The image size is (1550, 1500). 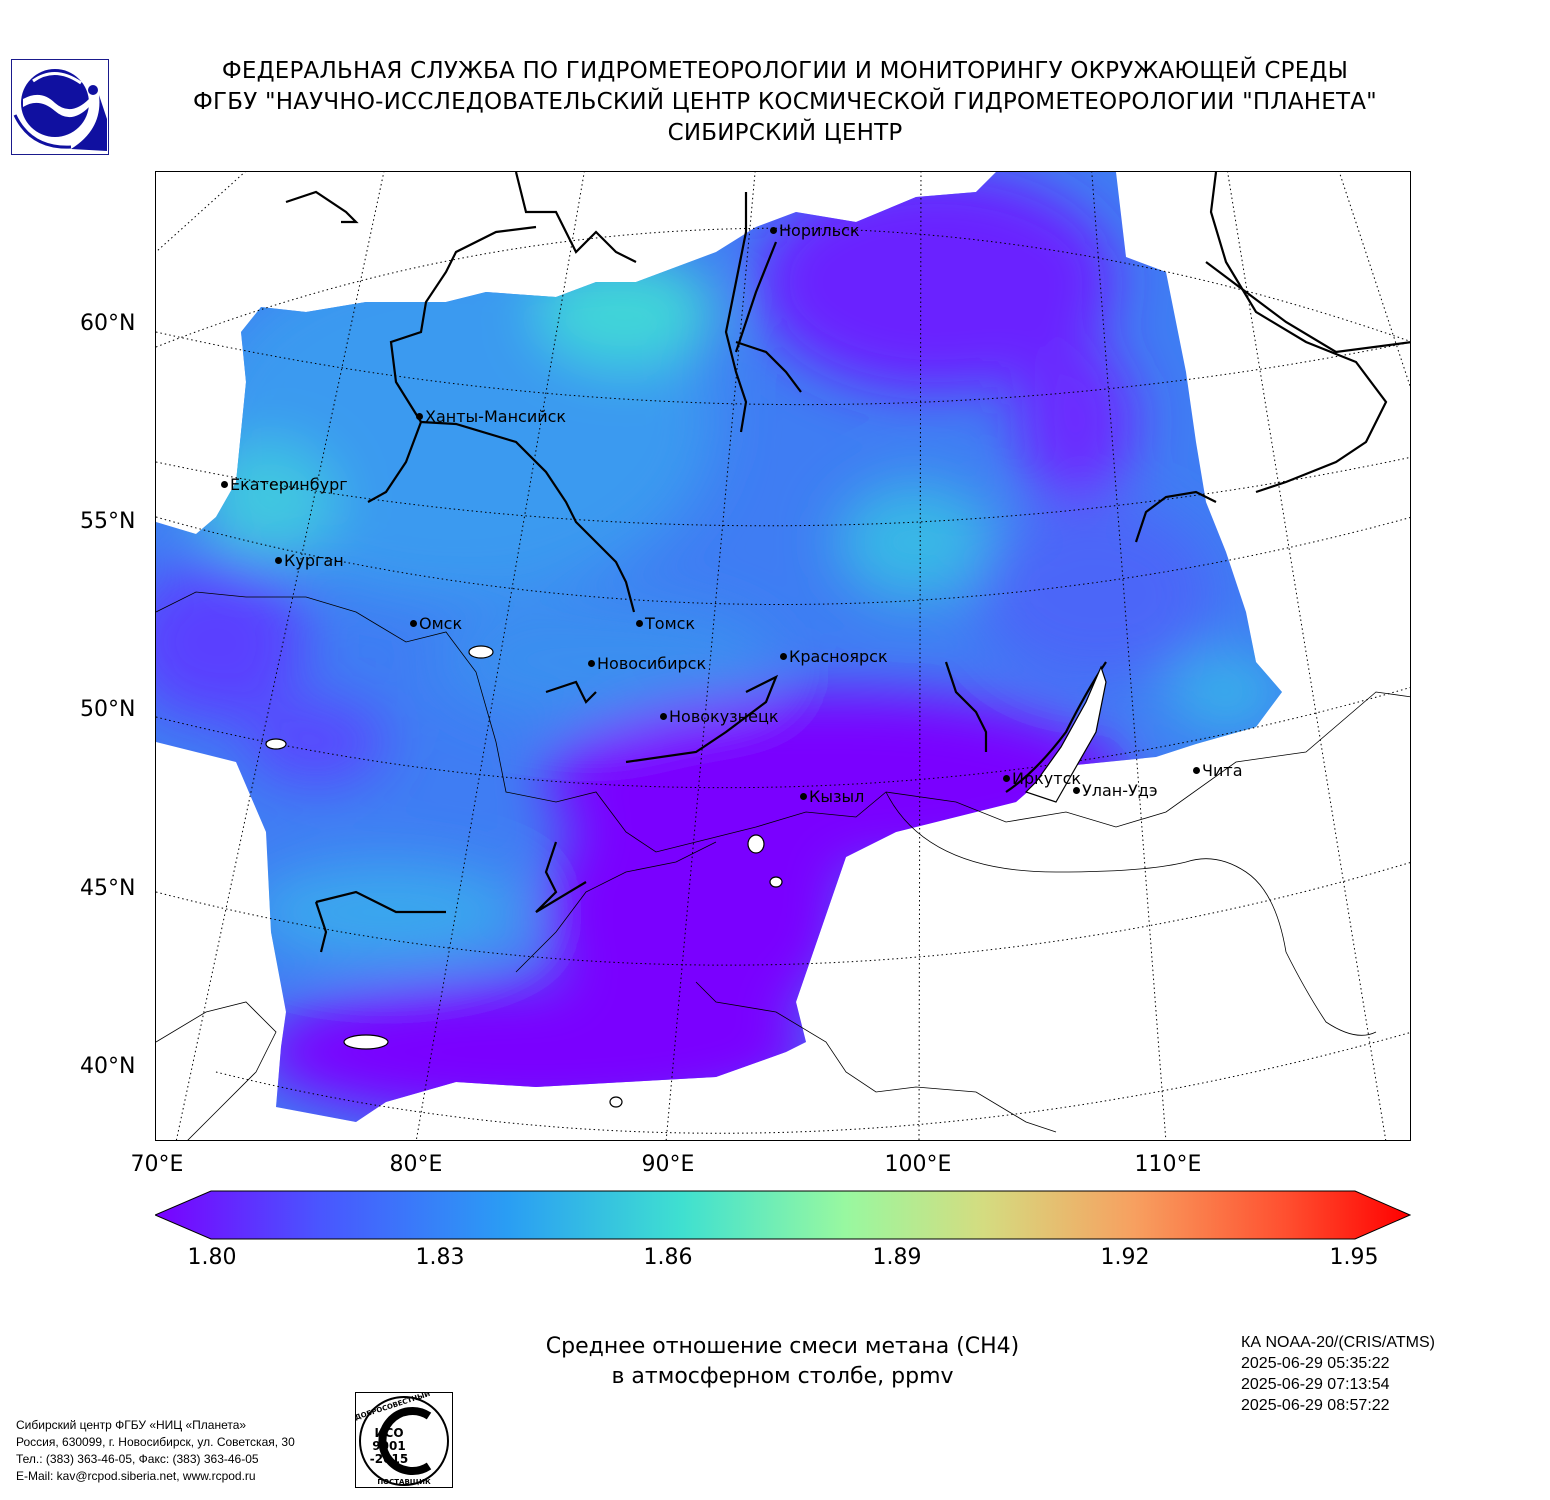 What do you see at coordinates (388, 1433) in the screenshot?
I see `iso-line-1: ИСО` at bounding box center [388, 1433].